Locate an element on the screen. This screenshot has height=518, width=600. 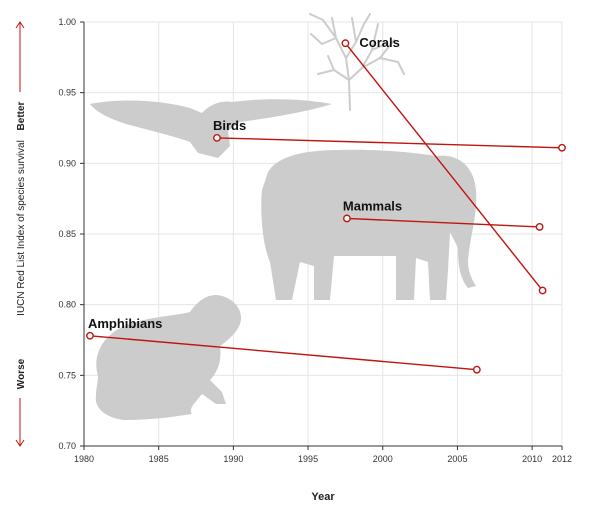
series-label-birds: Birds is located at coordinates (229, 125).